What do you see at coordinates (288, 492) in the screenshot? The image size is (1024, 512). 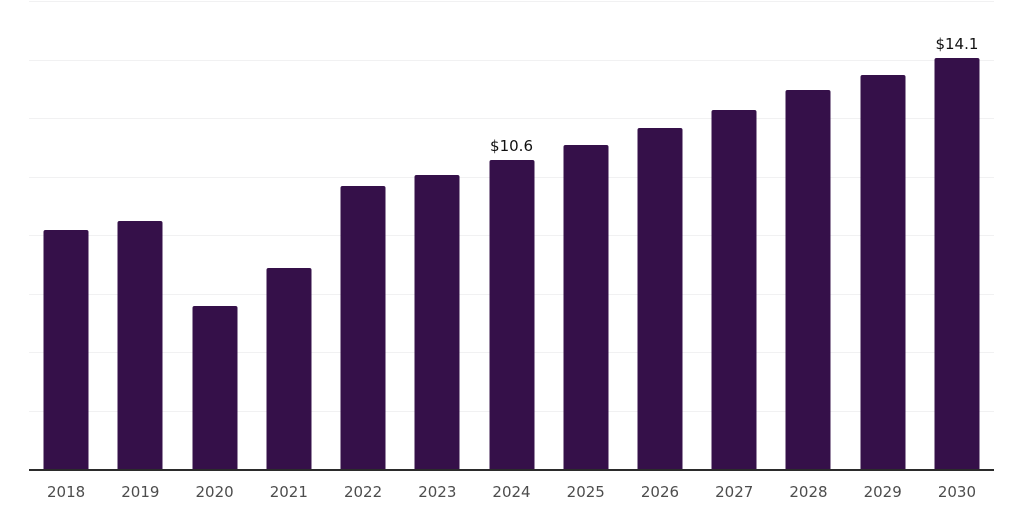 I see `x-tick-2021: 2021` at bounding box center [288, 492].